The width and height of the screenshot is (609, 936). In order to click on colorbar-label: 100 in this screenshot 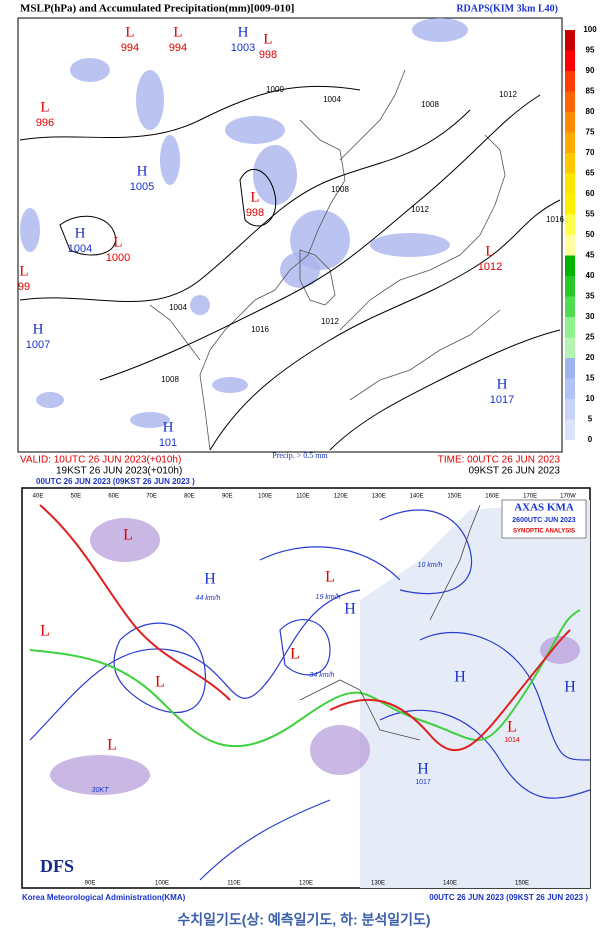, I will do `click(590, 29)`.